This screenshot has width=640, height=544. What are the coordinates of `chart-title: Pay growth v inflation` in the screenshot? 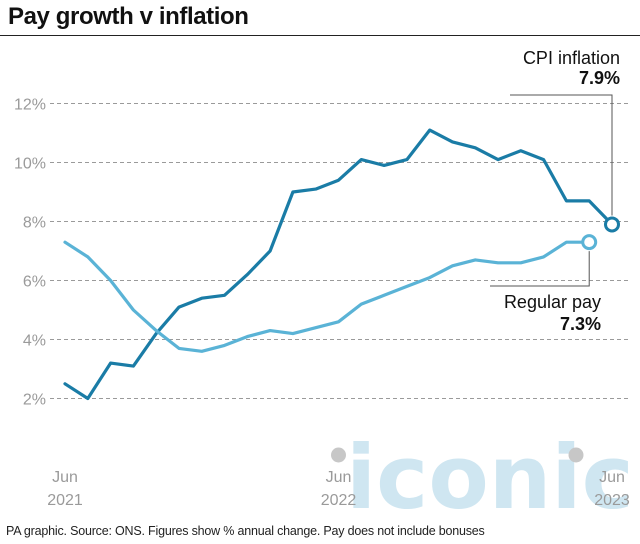 It's located at (128, 16).